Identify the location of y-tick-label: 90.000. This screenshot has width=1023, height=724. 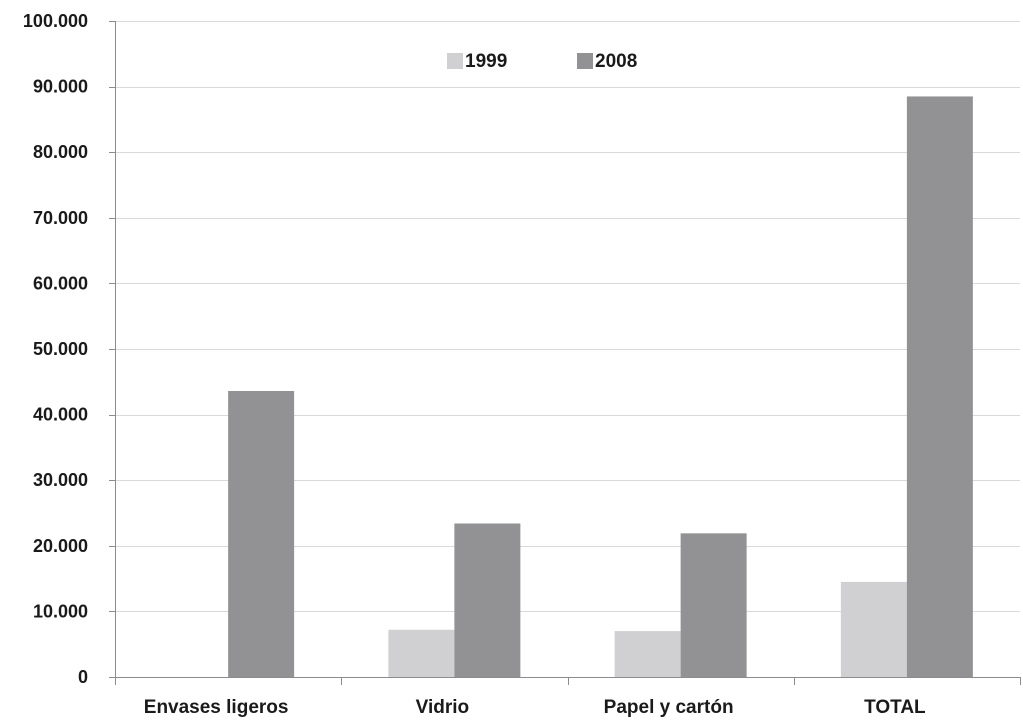
(60, 87).